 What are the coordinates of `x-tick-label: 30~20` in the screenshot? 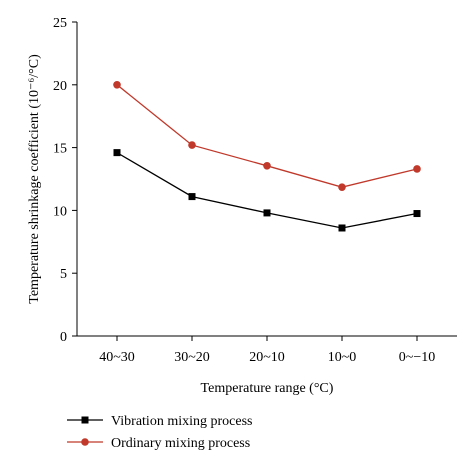 It's located at (192, 357).